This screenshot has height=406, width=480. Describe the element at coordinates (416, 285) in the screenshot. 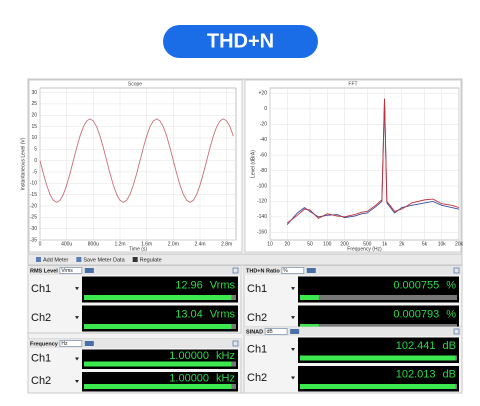

I see `meter-value: 0.000755` at that location.